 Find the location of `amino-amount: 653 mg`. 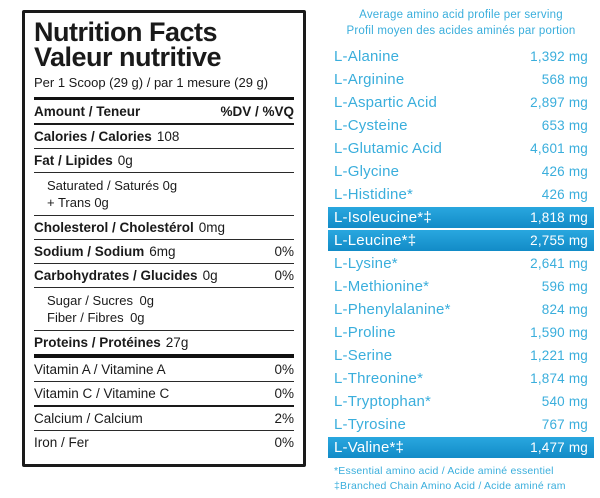

amino-amount: 653 mg is located at coordinates (564, 125).